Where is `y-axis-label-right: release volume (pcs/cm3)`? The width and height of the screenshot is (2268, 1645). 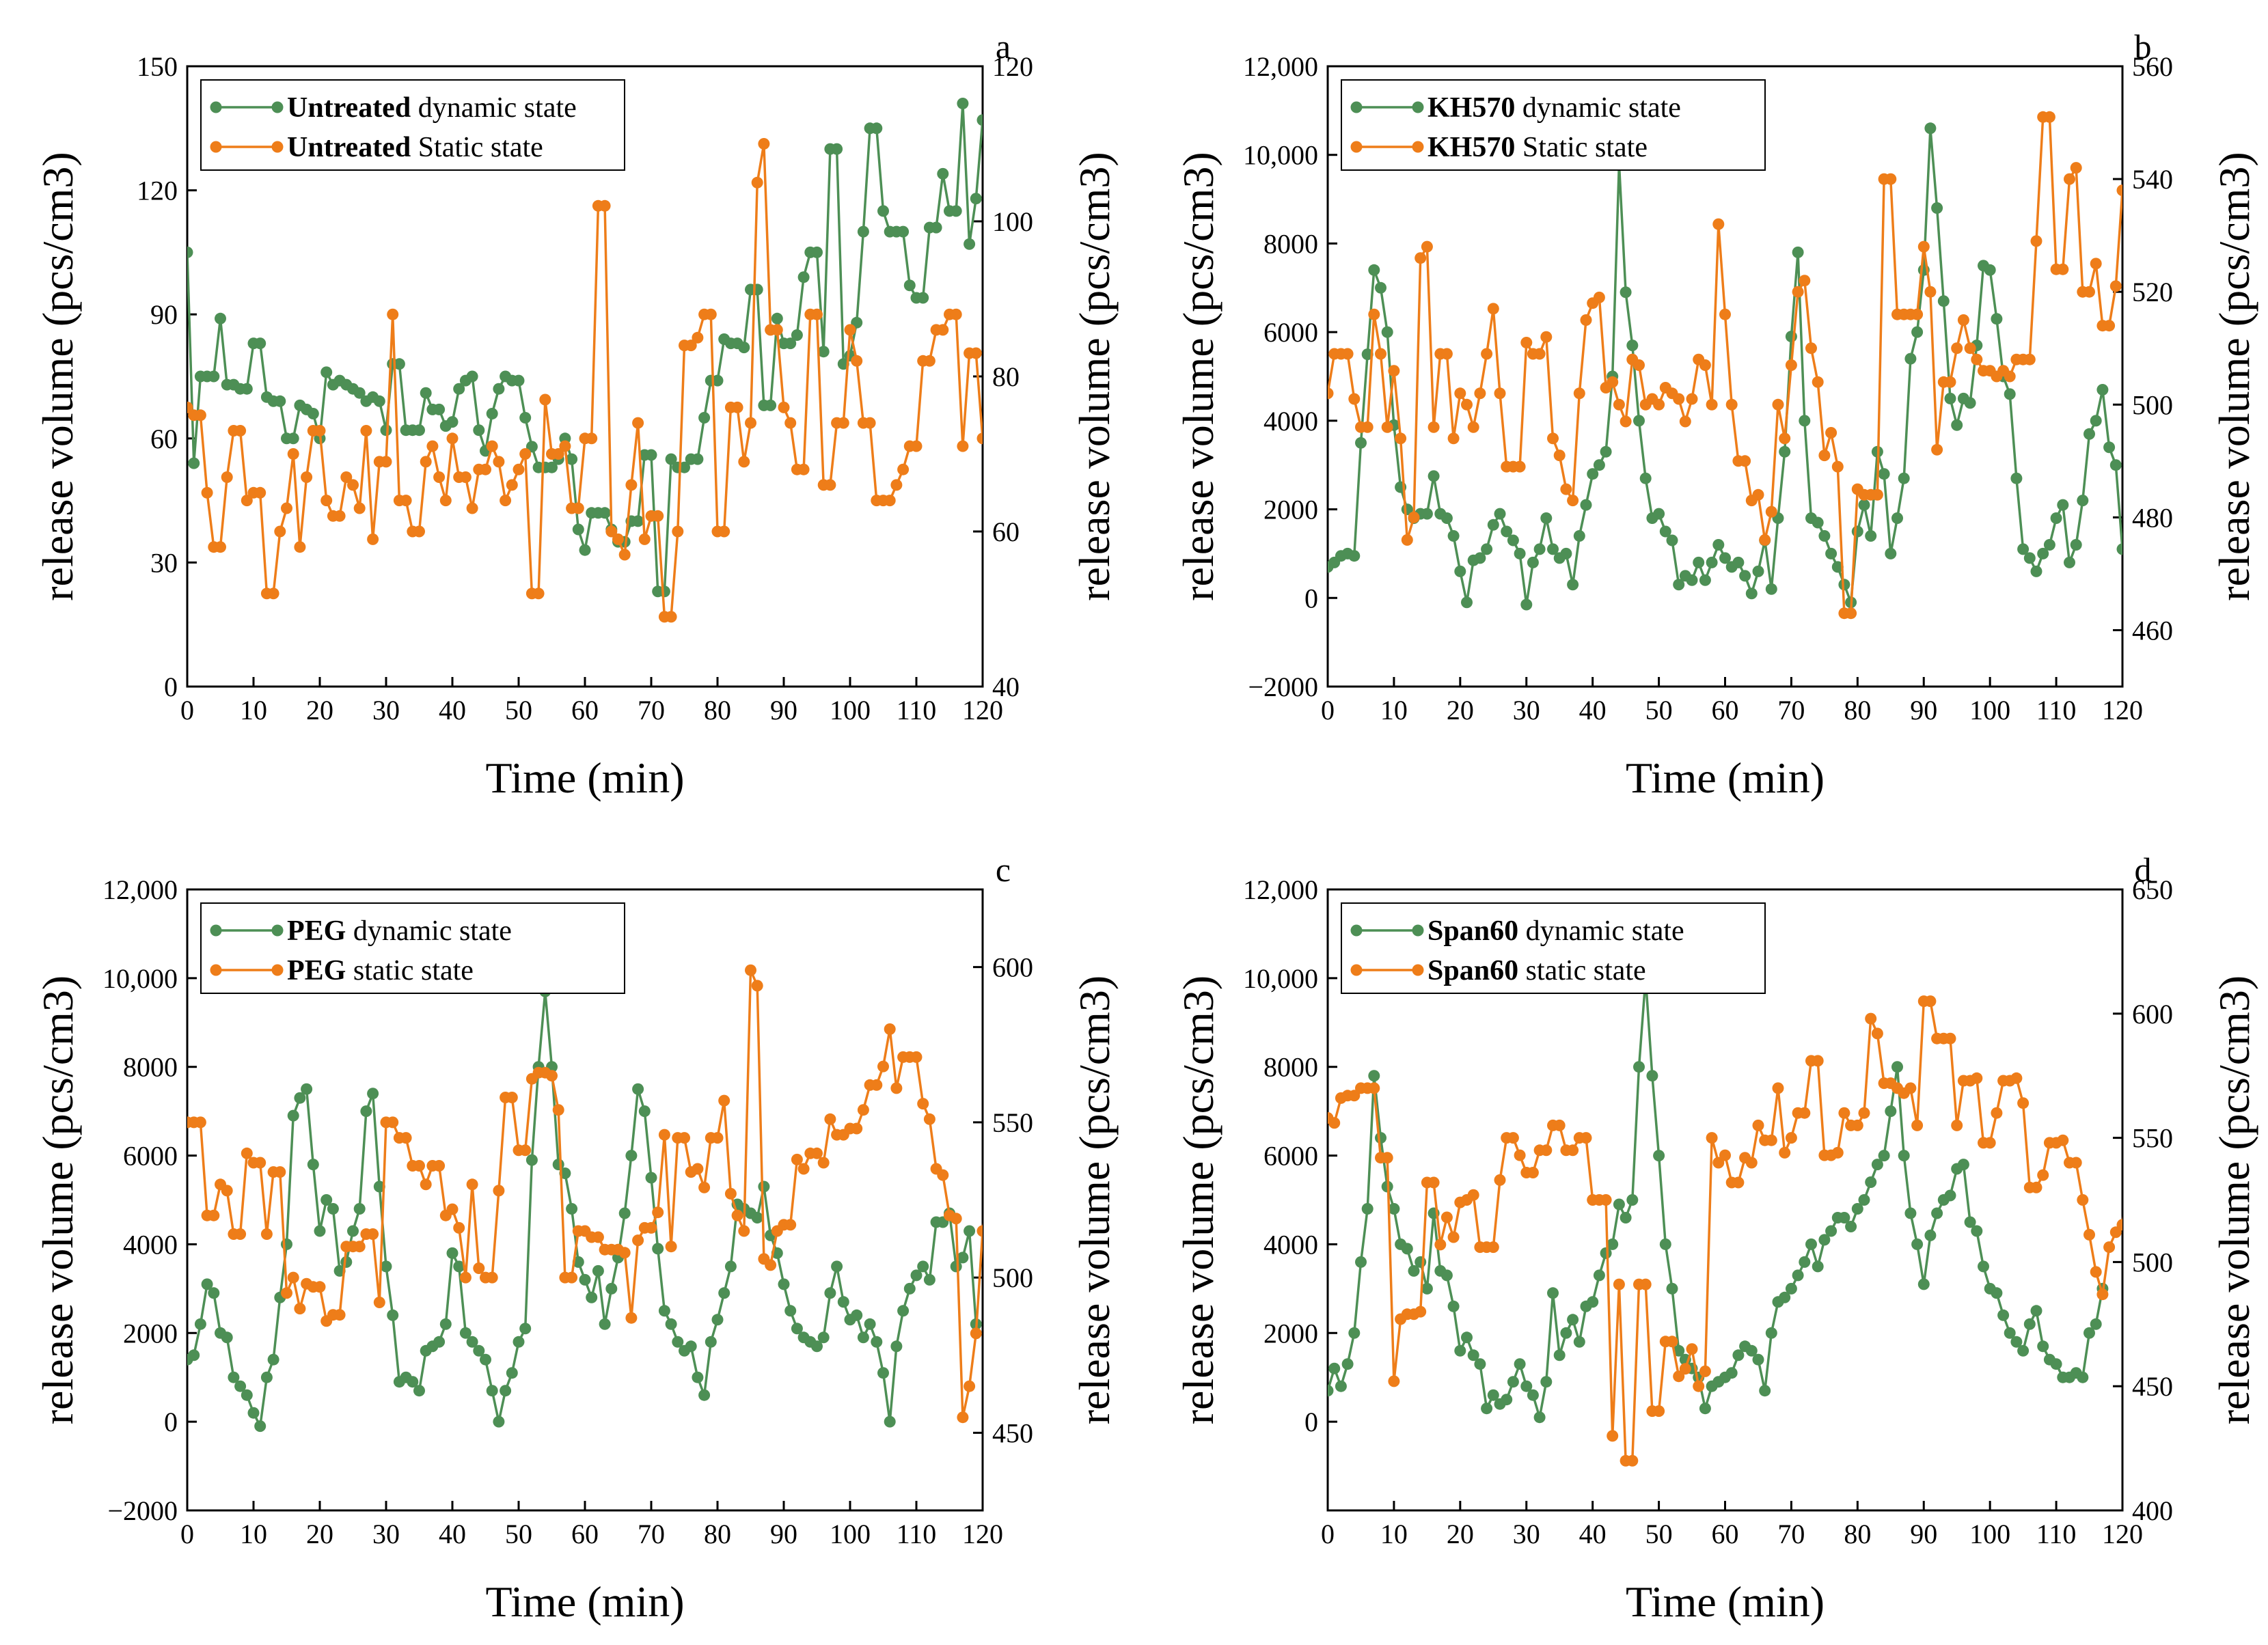
y-axis-label-right: release volume (pcs/cm3) is located at coordinates (2234, 376).